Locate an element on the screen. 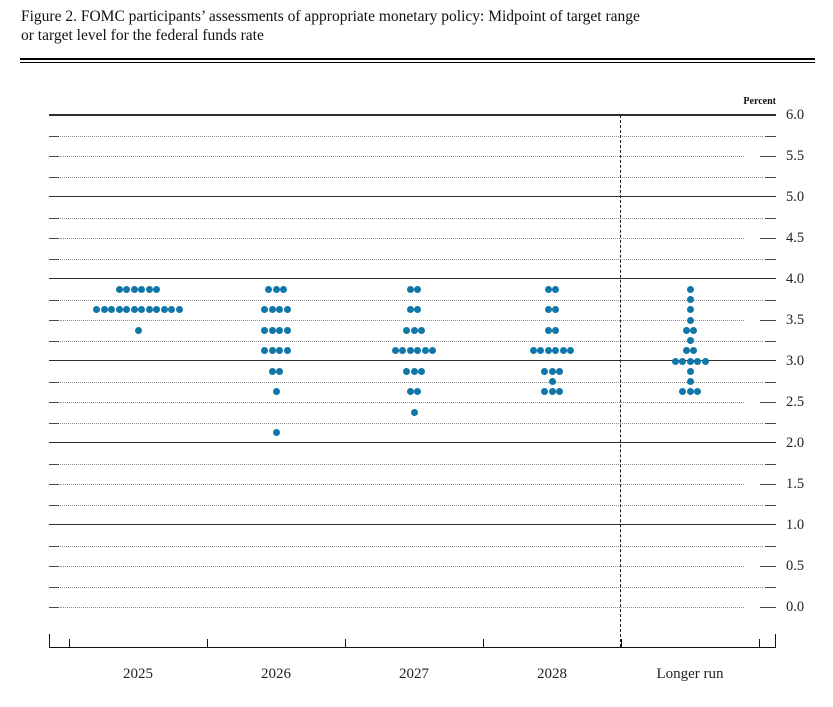 This screenshot has width=833, height=707. x-category-label: 2025 is located at coordinates (138, 674).